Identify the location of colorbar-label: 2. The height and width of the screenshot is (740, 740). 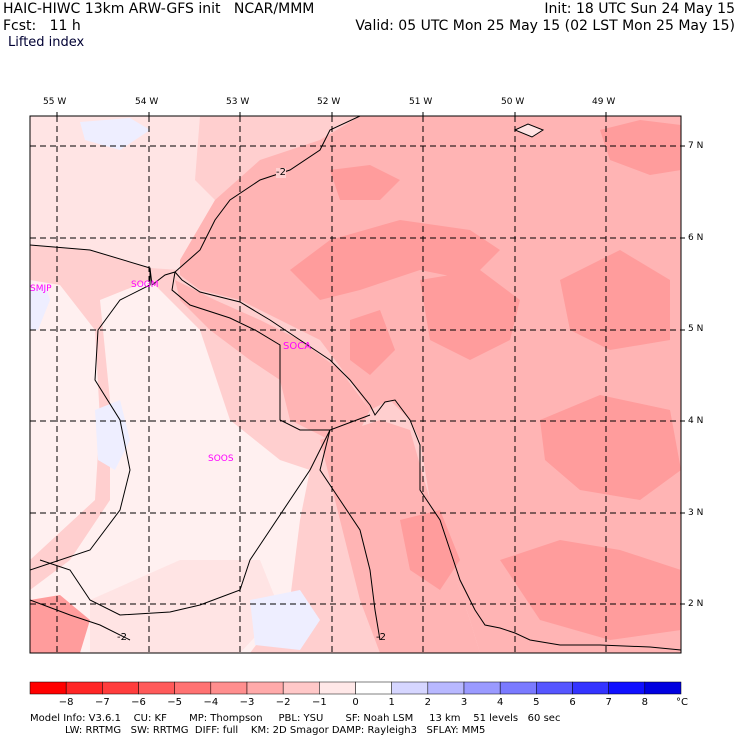
(428, 702).